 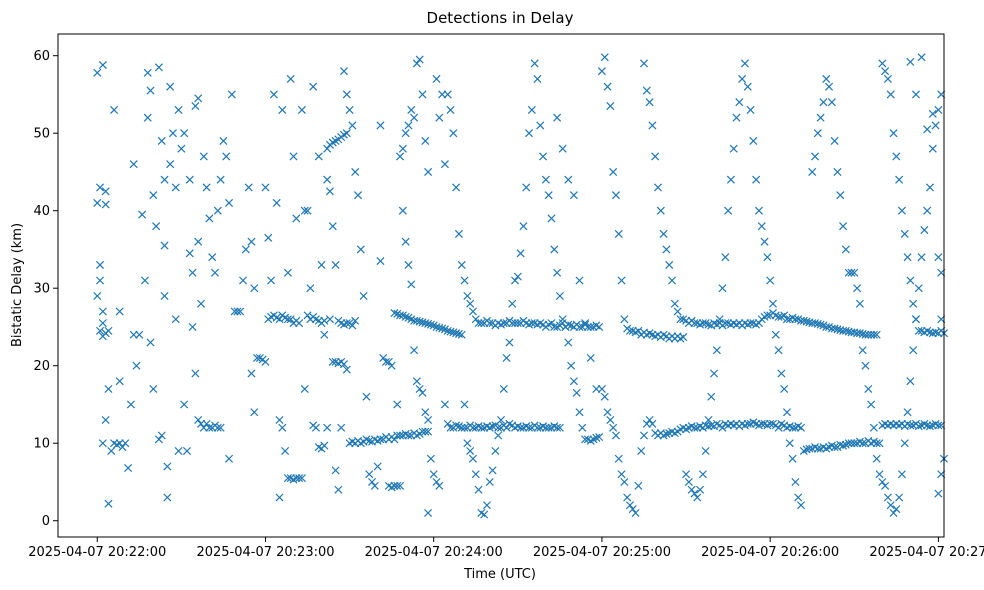 I want to click on y-tick-label: 10, so click(x=41, y=444).